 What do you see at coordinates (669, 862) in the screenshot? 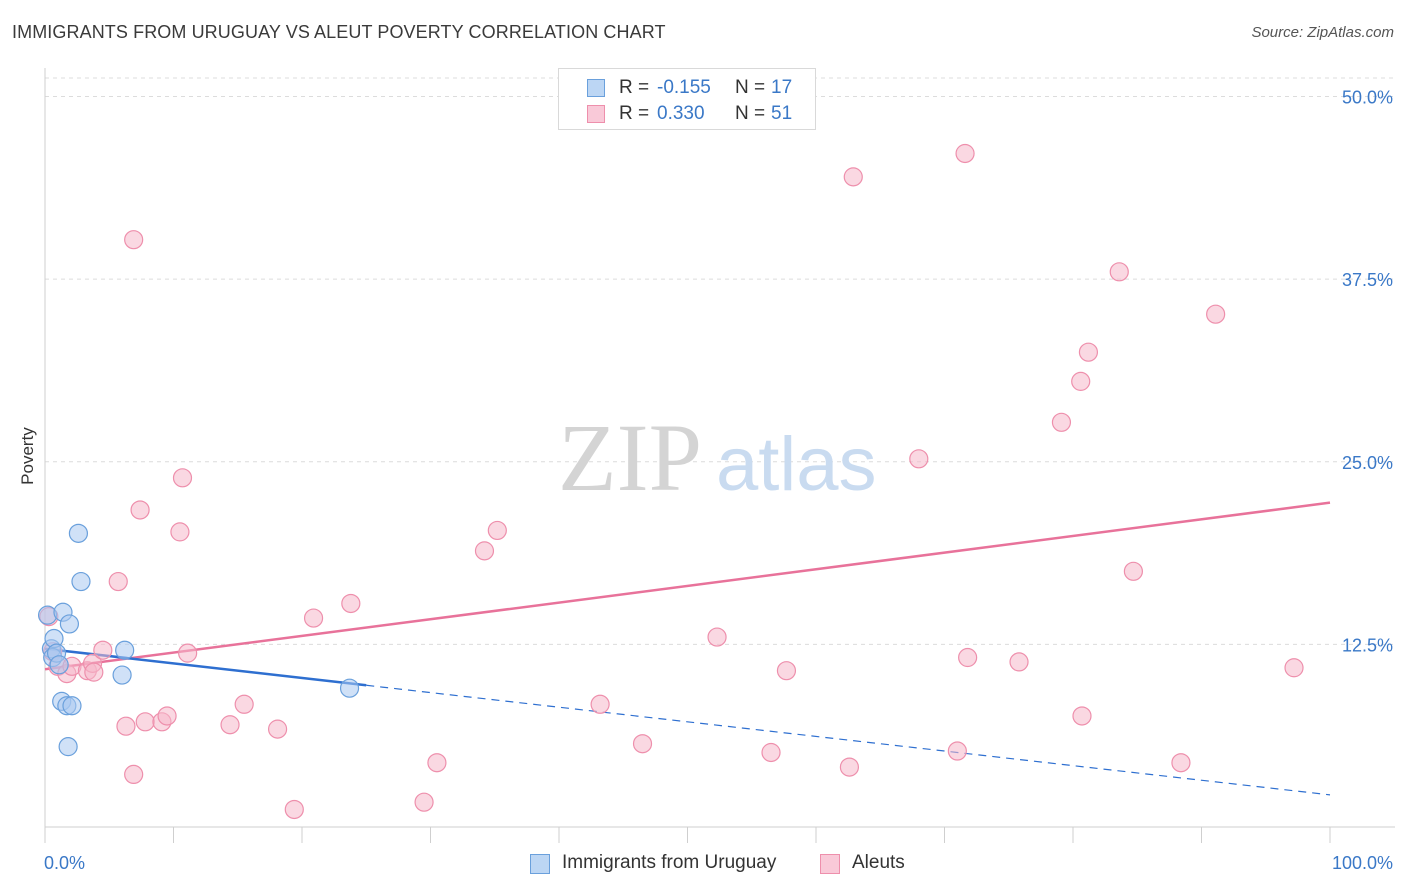
I see `legend-label: Immigrants from Uruguay` at bounding box center [669, 862].